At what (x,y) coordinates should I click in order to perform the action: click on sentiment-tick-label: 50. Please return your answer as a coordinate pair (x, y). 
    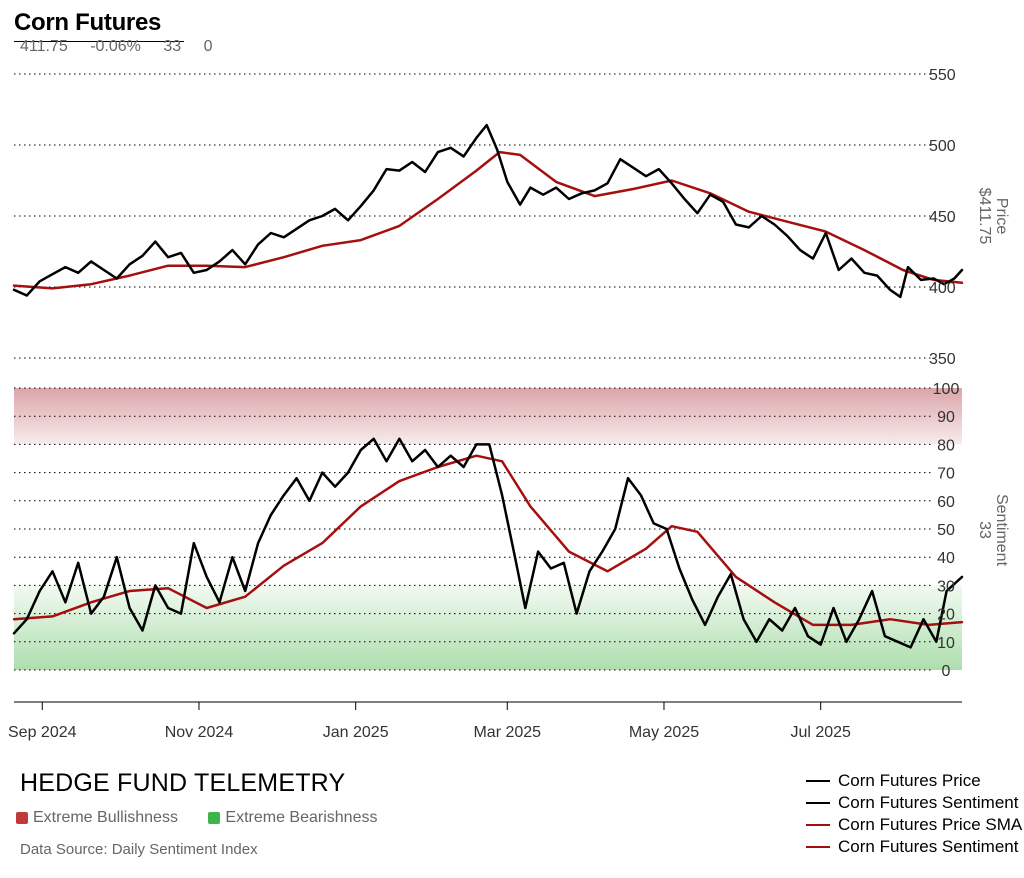
    Looking at the image, I should click on (946, 530).